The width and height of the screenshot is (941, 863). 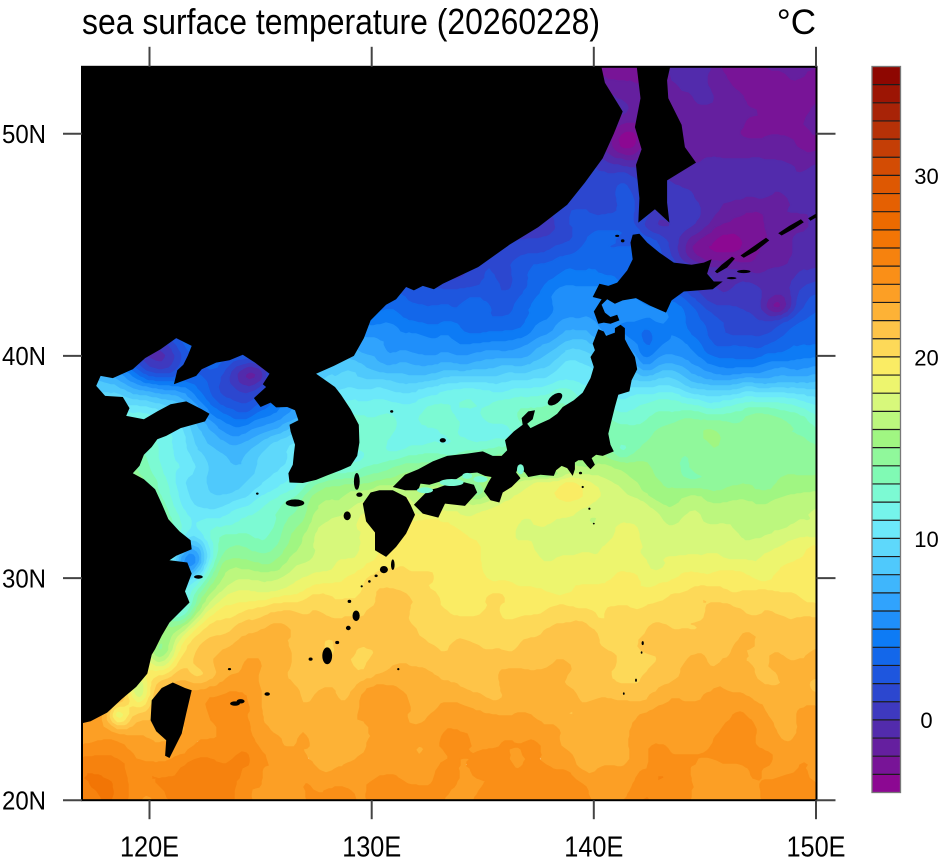 I want to click on svg-text: 50N, so click(x=24, y=134).